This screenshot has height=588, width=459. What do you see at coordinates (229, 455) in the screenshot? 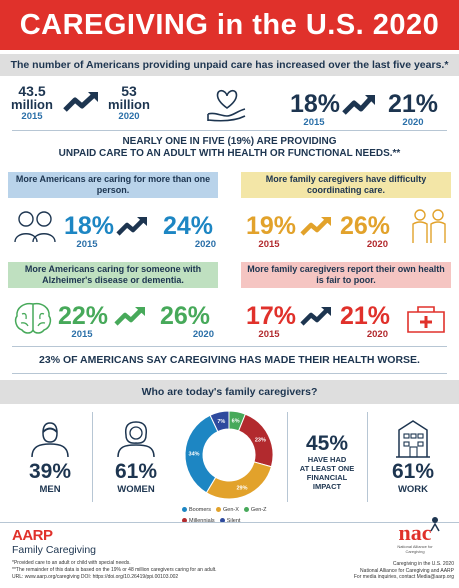
I see `age-generation-donut-chart: 6% 23% 29% 34% 7%` at bounding box center [229, 455].